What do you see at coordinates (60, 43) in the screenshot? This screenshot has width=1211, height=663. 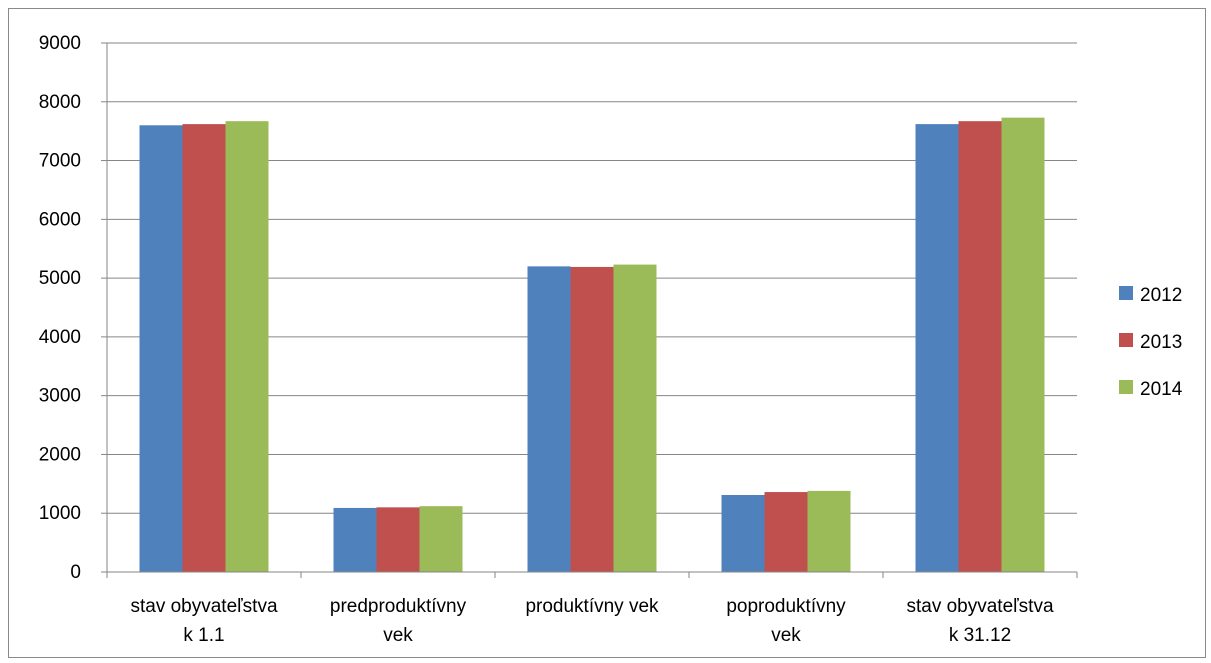 I see `y-tick-label: 9000` at bounding box center [60, 43].